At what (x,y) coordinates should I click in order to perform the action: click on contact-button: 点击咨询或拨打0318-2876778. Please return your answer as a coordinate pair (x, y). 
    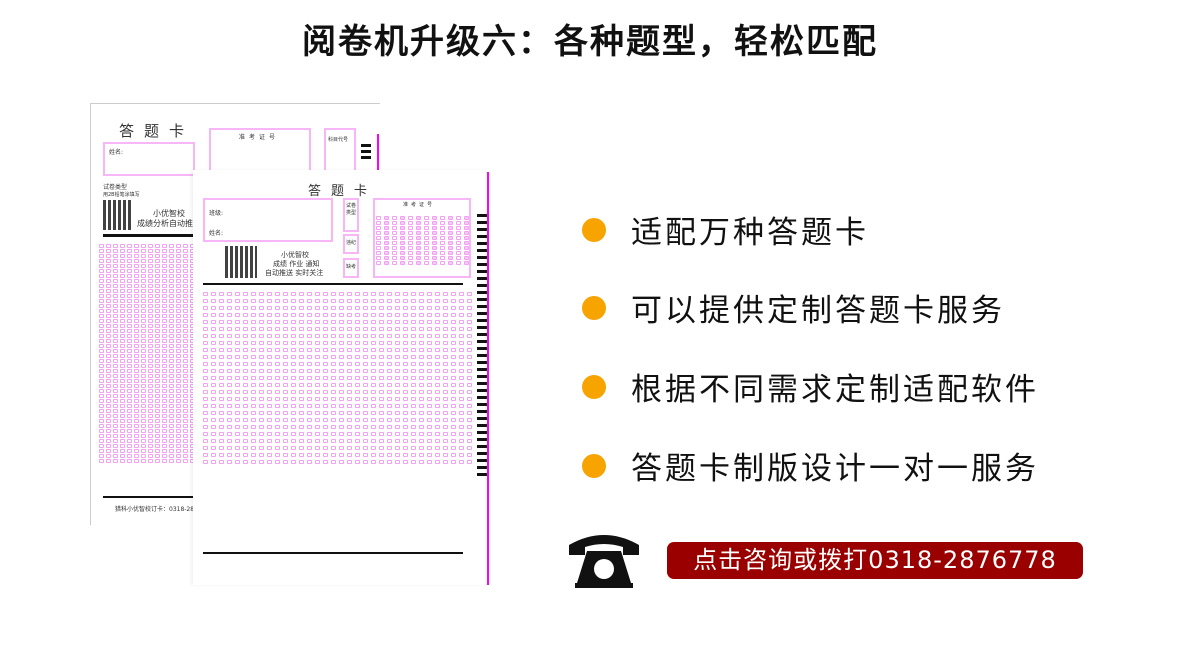
    Looking at the image, I should click on (875, 560).